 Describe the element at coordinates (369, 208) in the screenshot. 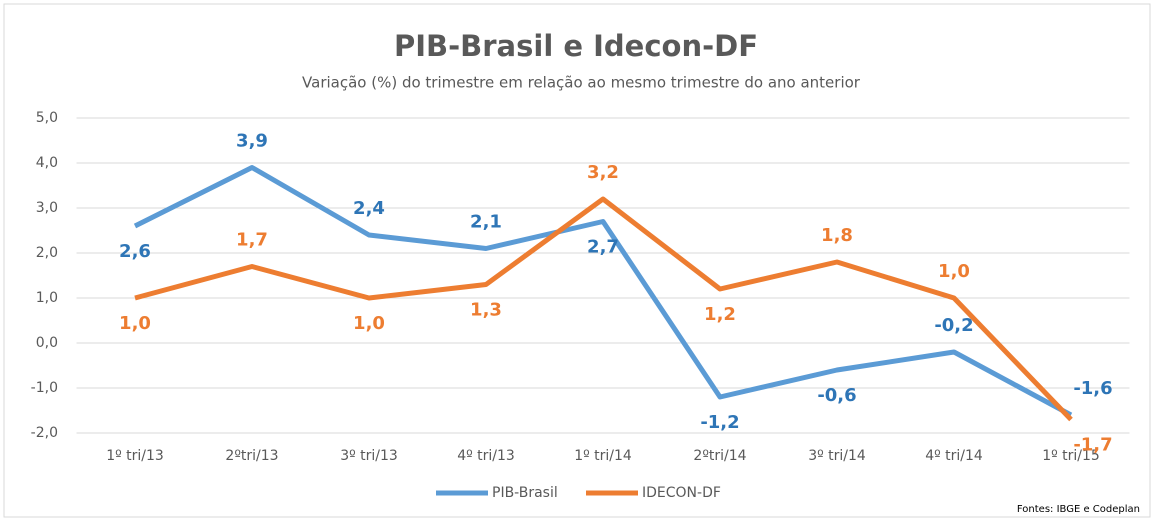

I see `data-label: 2,4` at that location.